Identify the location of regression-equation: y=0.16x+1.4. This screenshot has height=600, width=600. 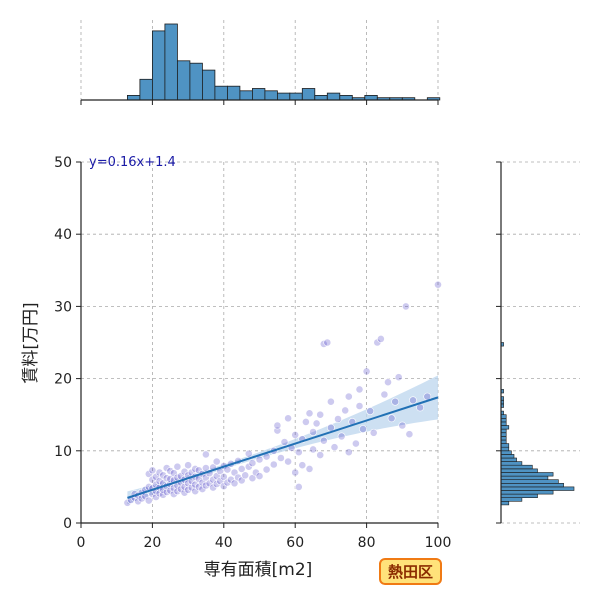
(132, 162).